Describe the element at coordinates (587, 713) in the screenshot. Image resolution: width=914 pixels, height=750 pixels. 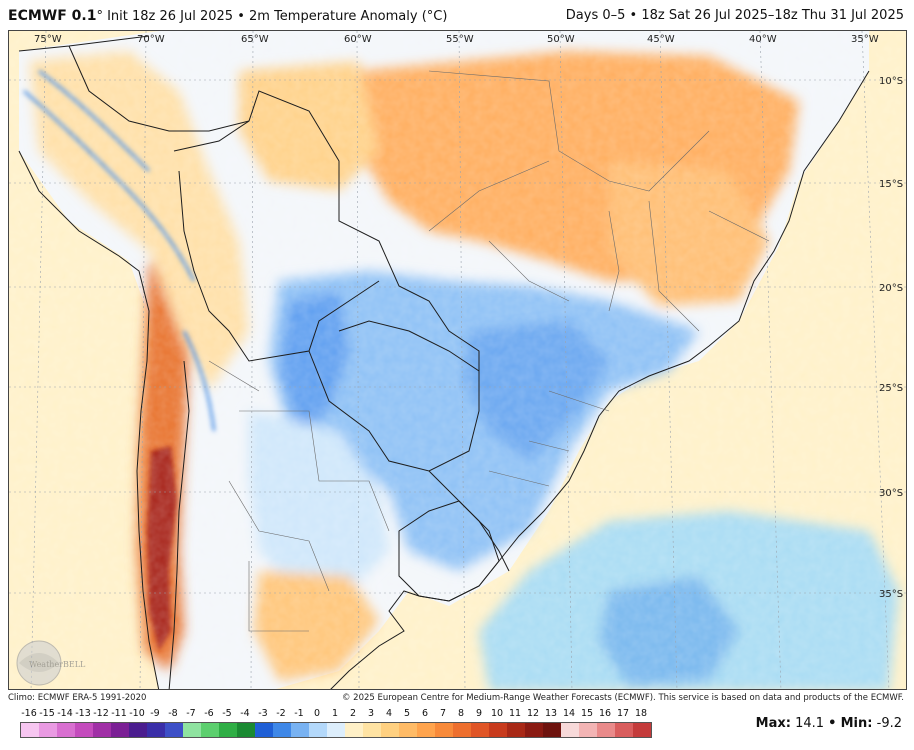
I see `legend-tick-label: 15` at that location.